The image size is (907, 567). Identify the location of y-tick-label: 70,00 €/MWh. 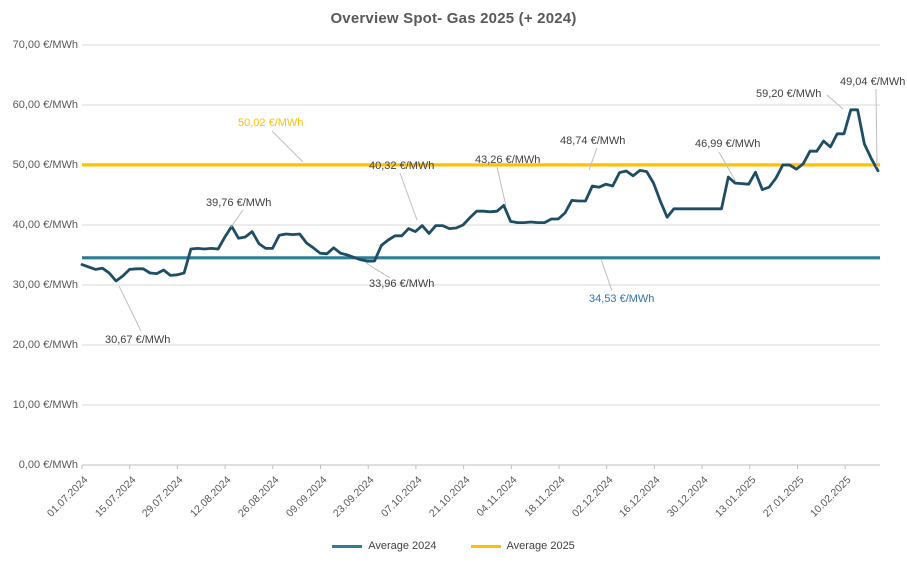
(45, 45).